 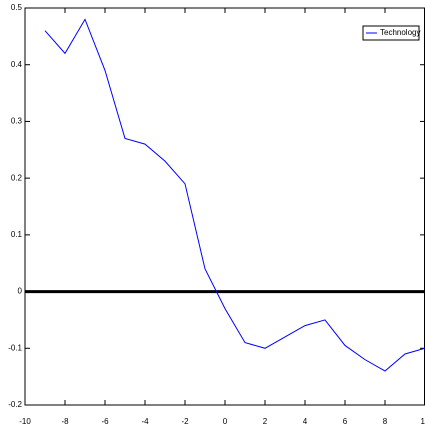 I want to click on x-tick-label: -2, so click(x=185, y=421).